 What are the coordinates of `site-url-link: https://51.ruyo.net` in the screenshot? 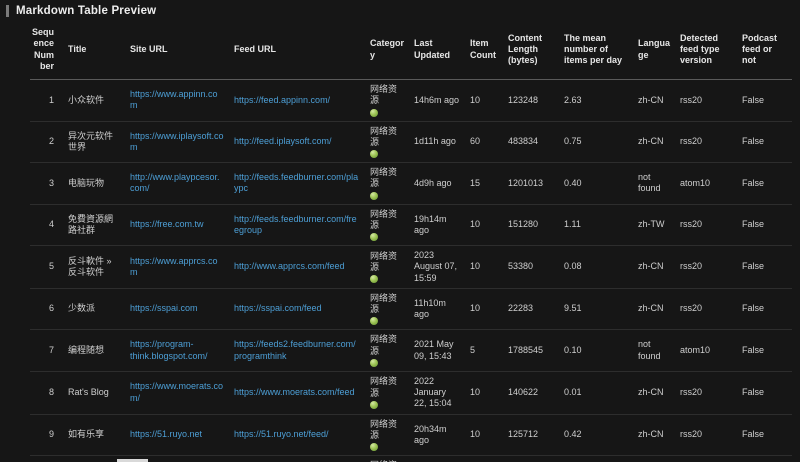 It's located at (166, 434).